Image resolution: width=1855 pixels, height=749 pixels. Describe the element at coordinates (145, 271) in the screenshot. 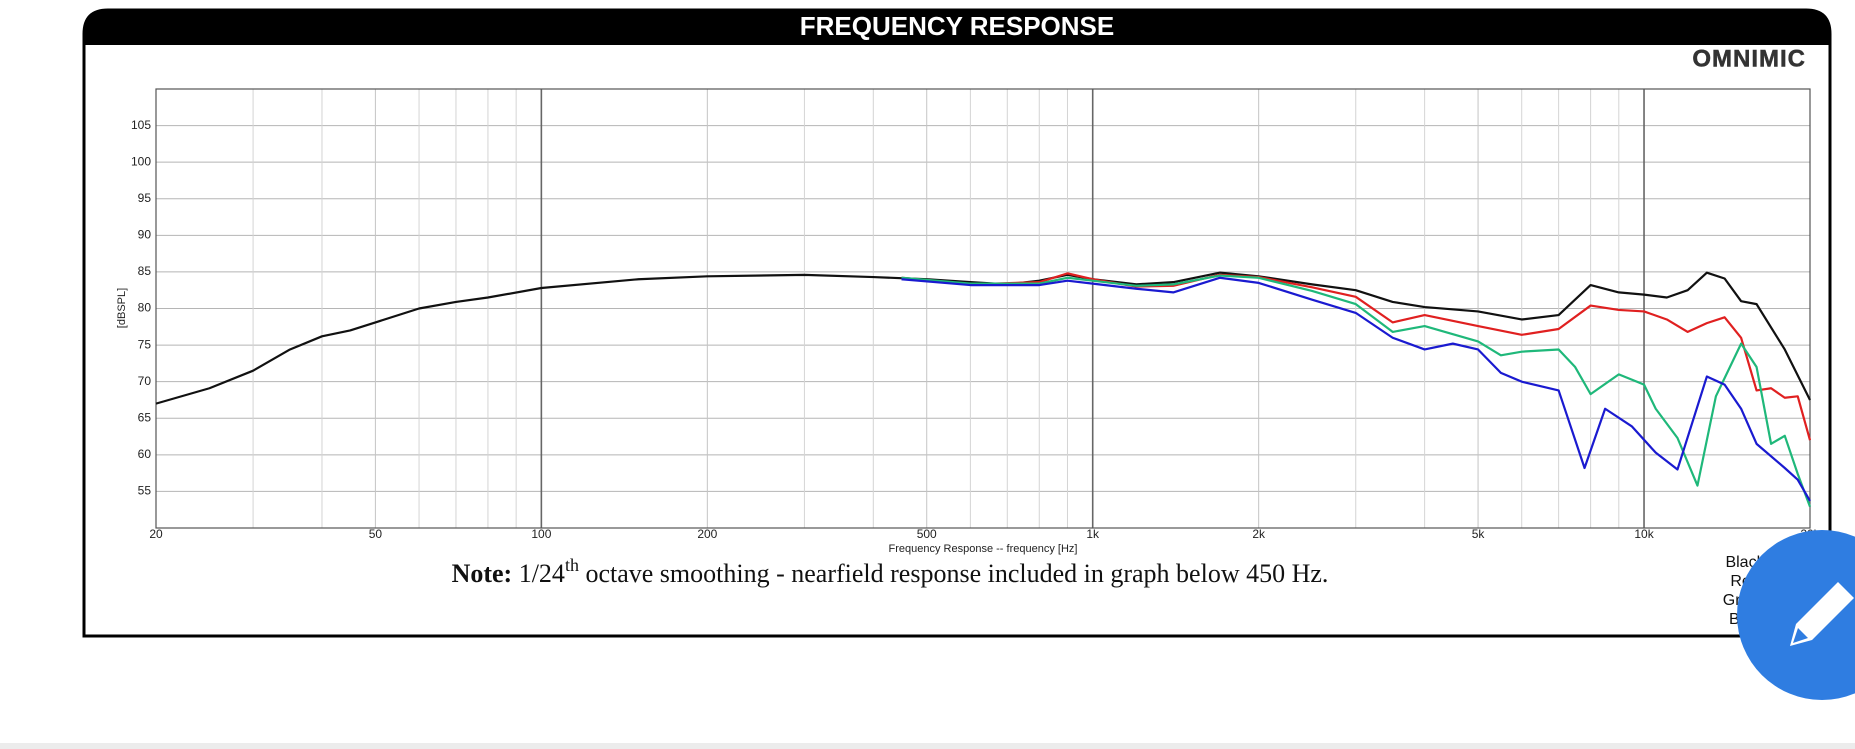

I see `y-tick-label: 85` at that location.